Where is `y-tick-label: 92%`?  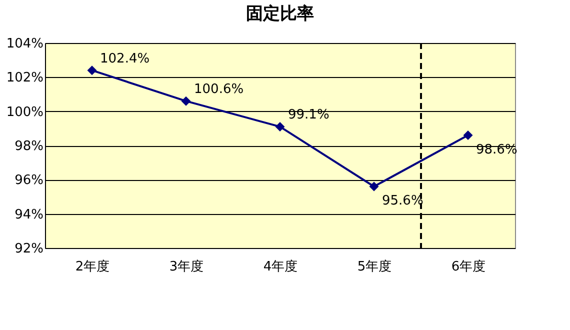
y-tick-label: 92% is located at coordinates (29, 249).